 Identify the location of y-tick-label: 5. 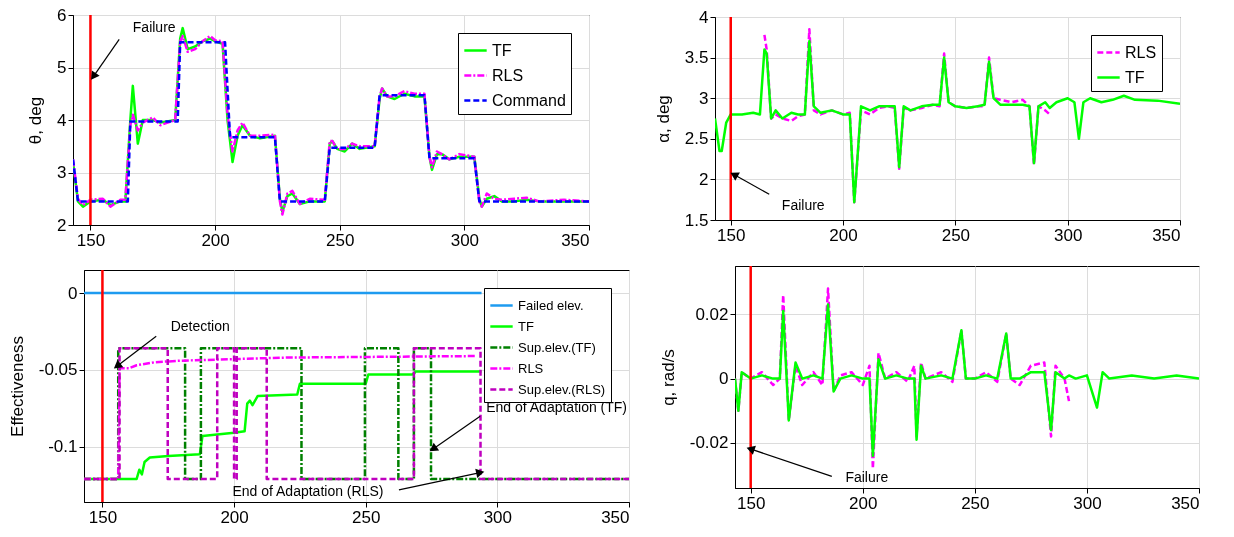
(62, 67).